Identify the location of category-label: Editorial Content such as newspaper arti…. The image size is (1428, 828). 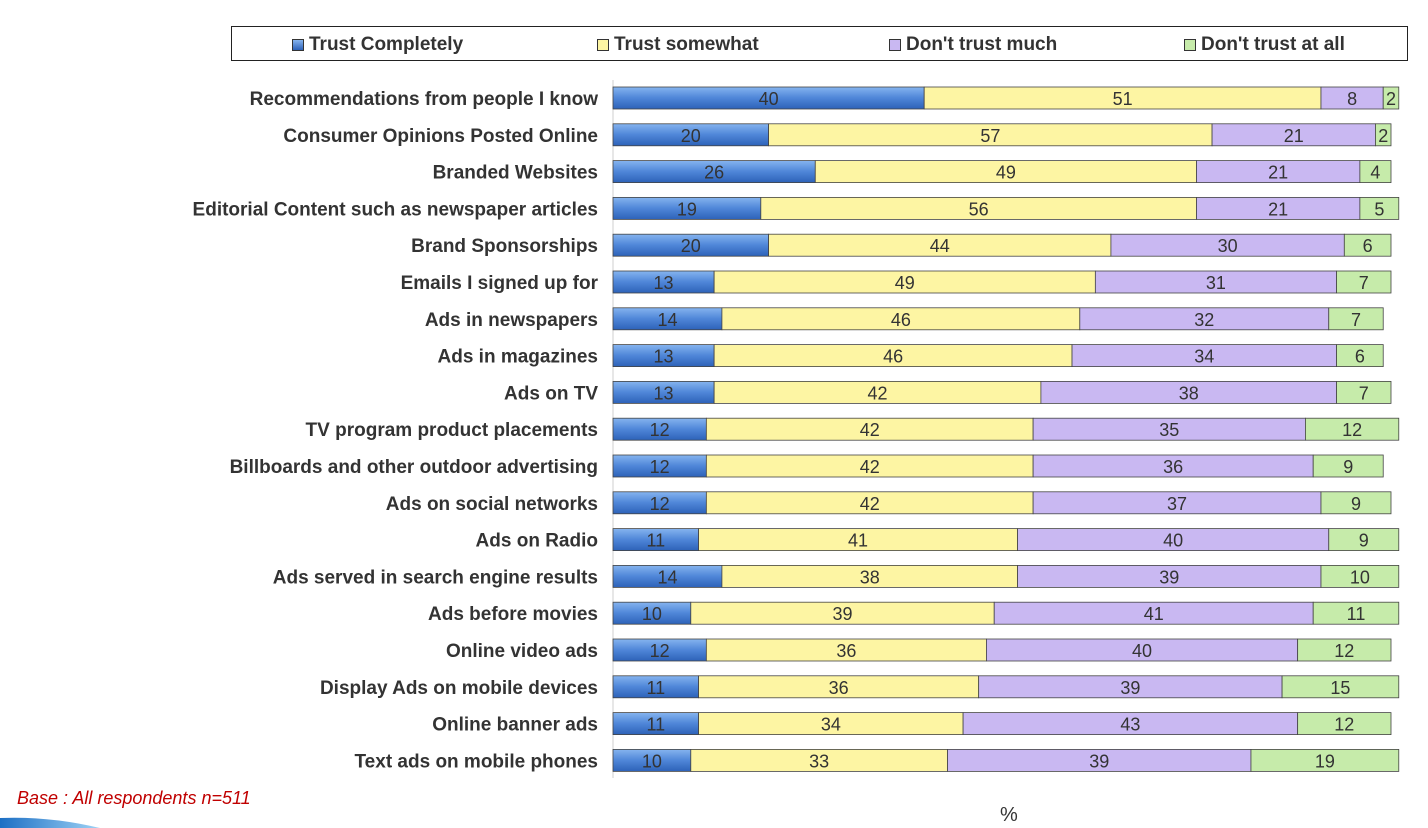
(395, 209).